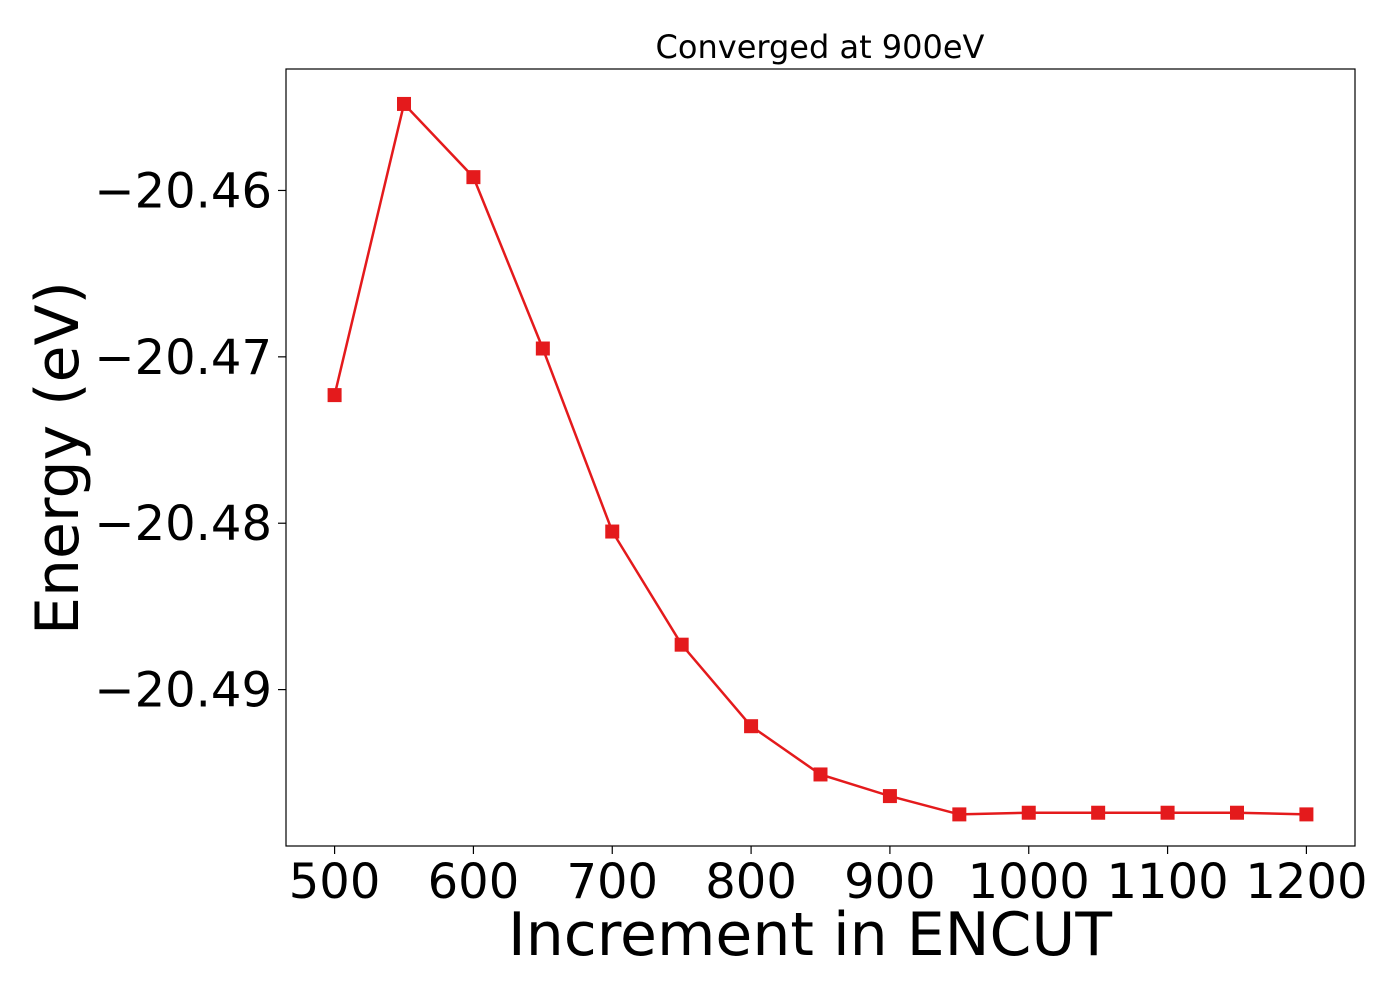  Describe the element at coordinates (183, 358) in the screenshot. I see `y-tick-label: −20.47` at that location.